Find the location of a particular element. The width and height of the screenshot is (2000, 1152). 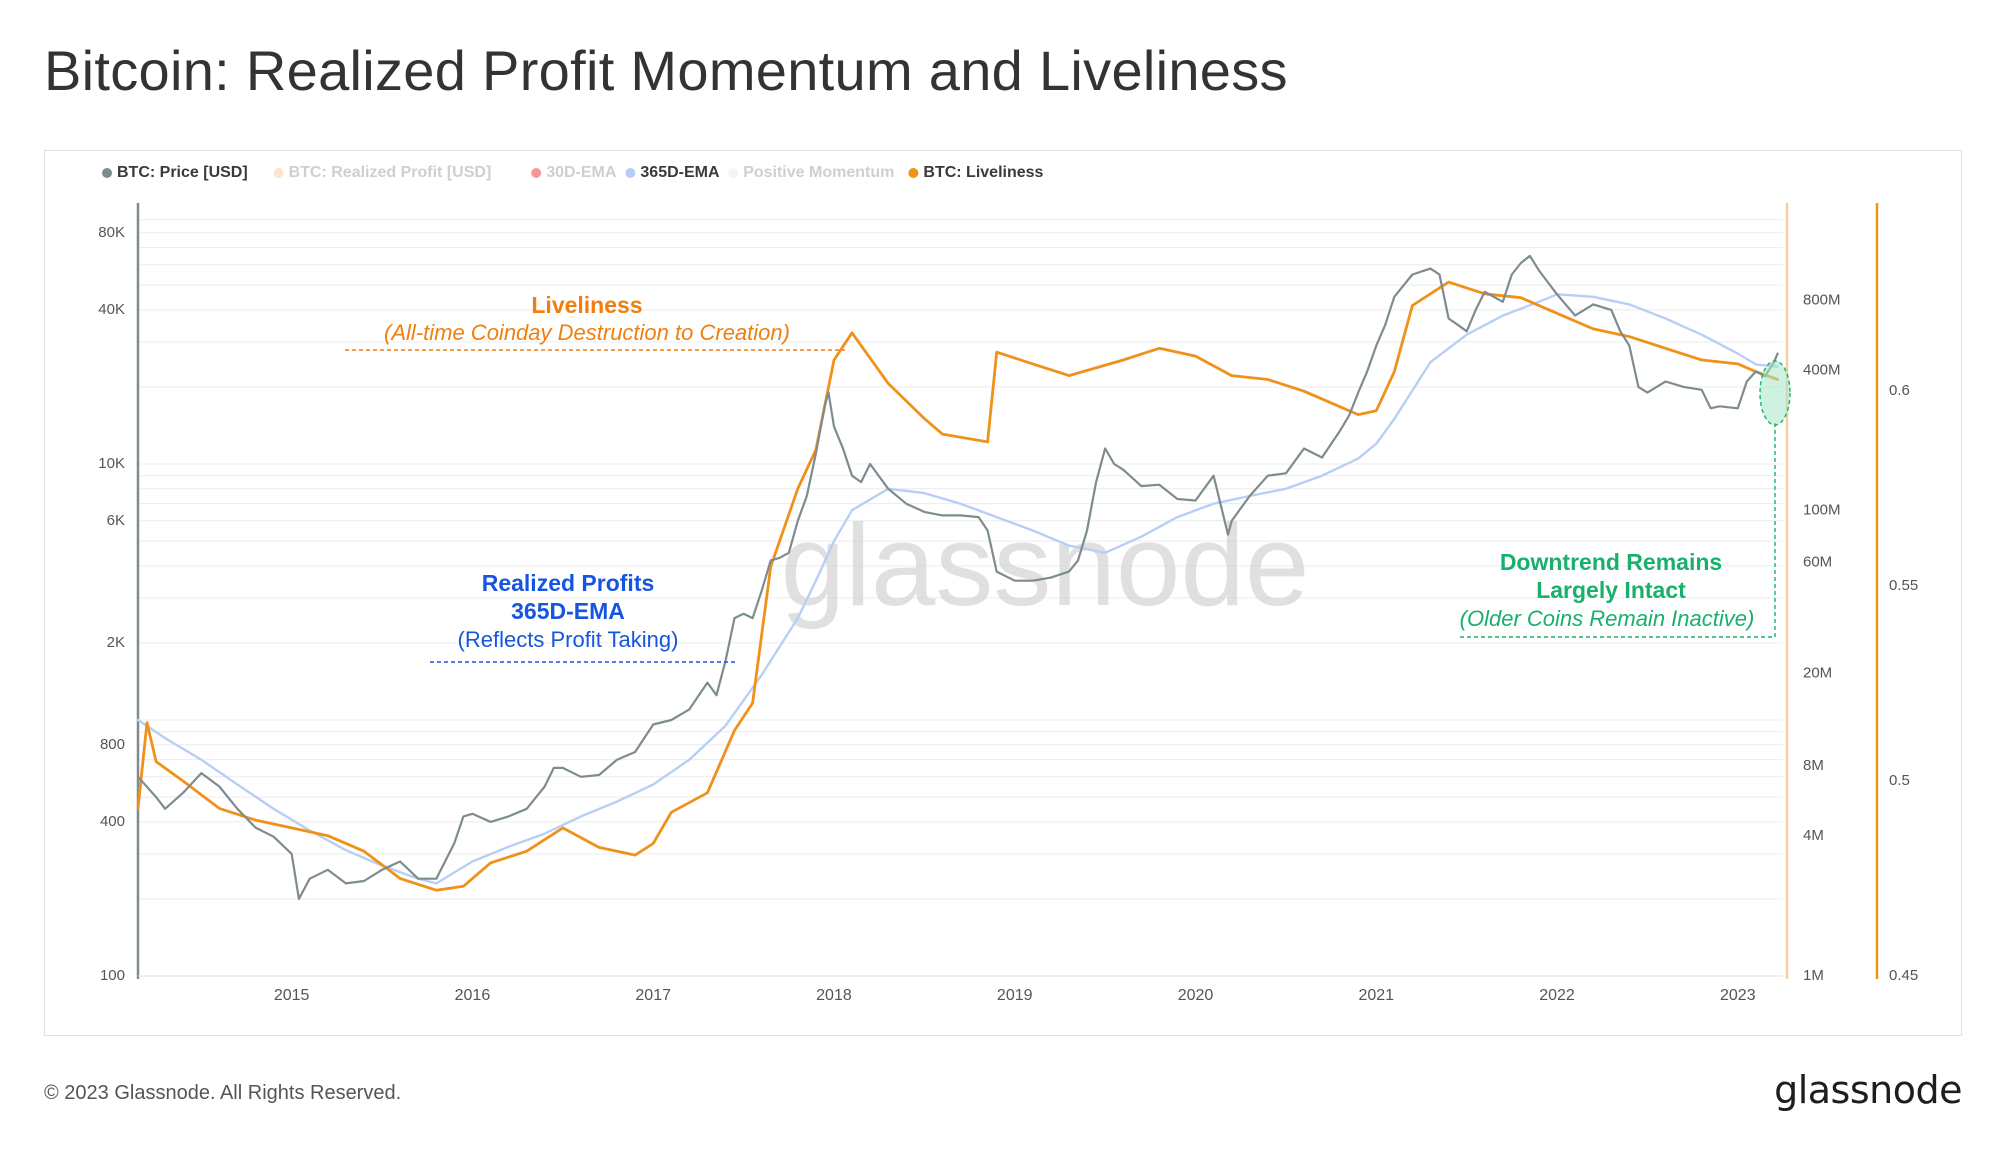

realized-profit-tick-label: 20M is located at coordinates (1817, 672).